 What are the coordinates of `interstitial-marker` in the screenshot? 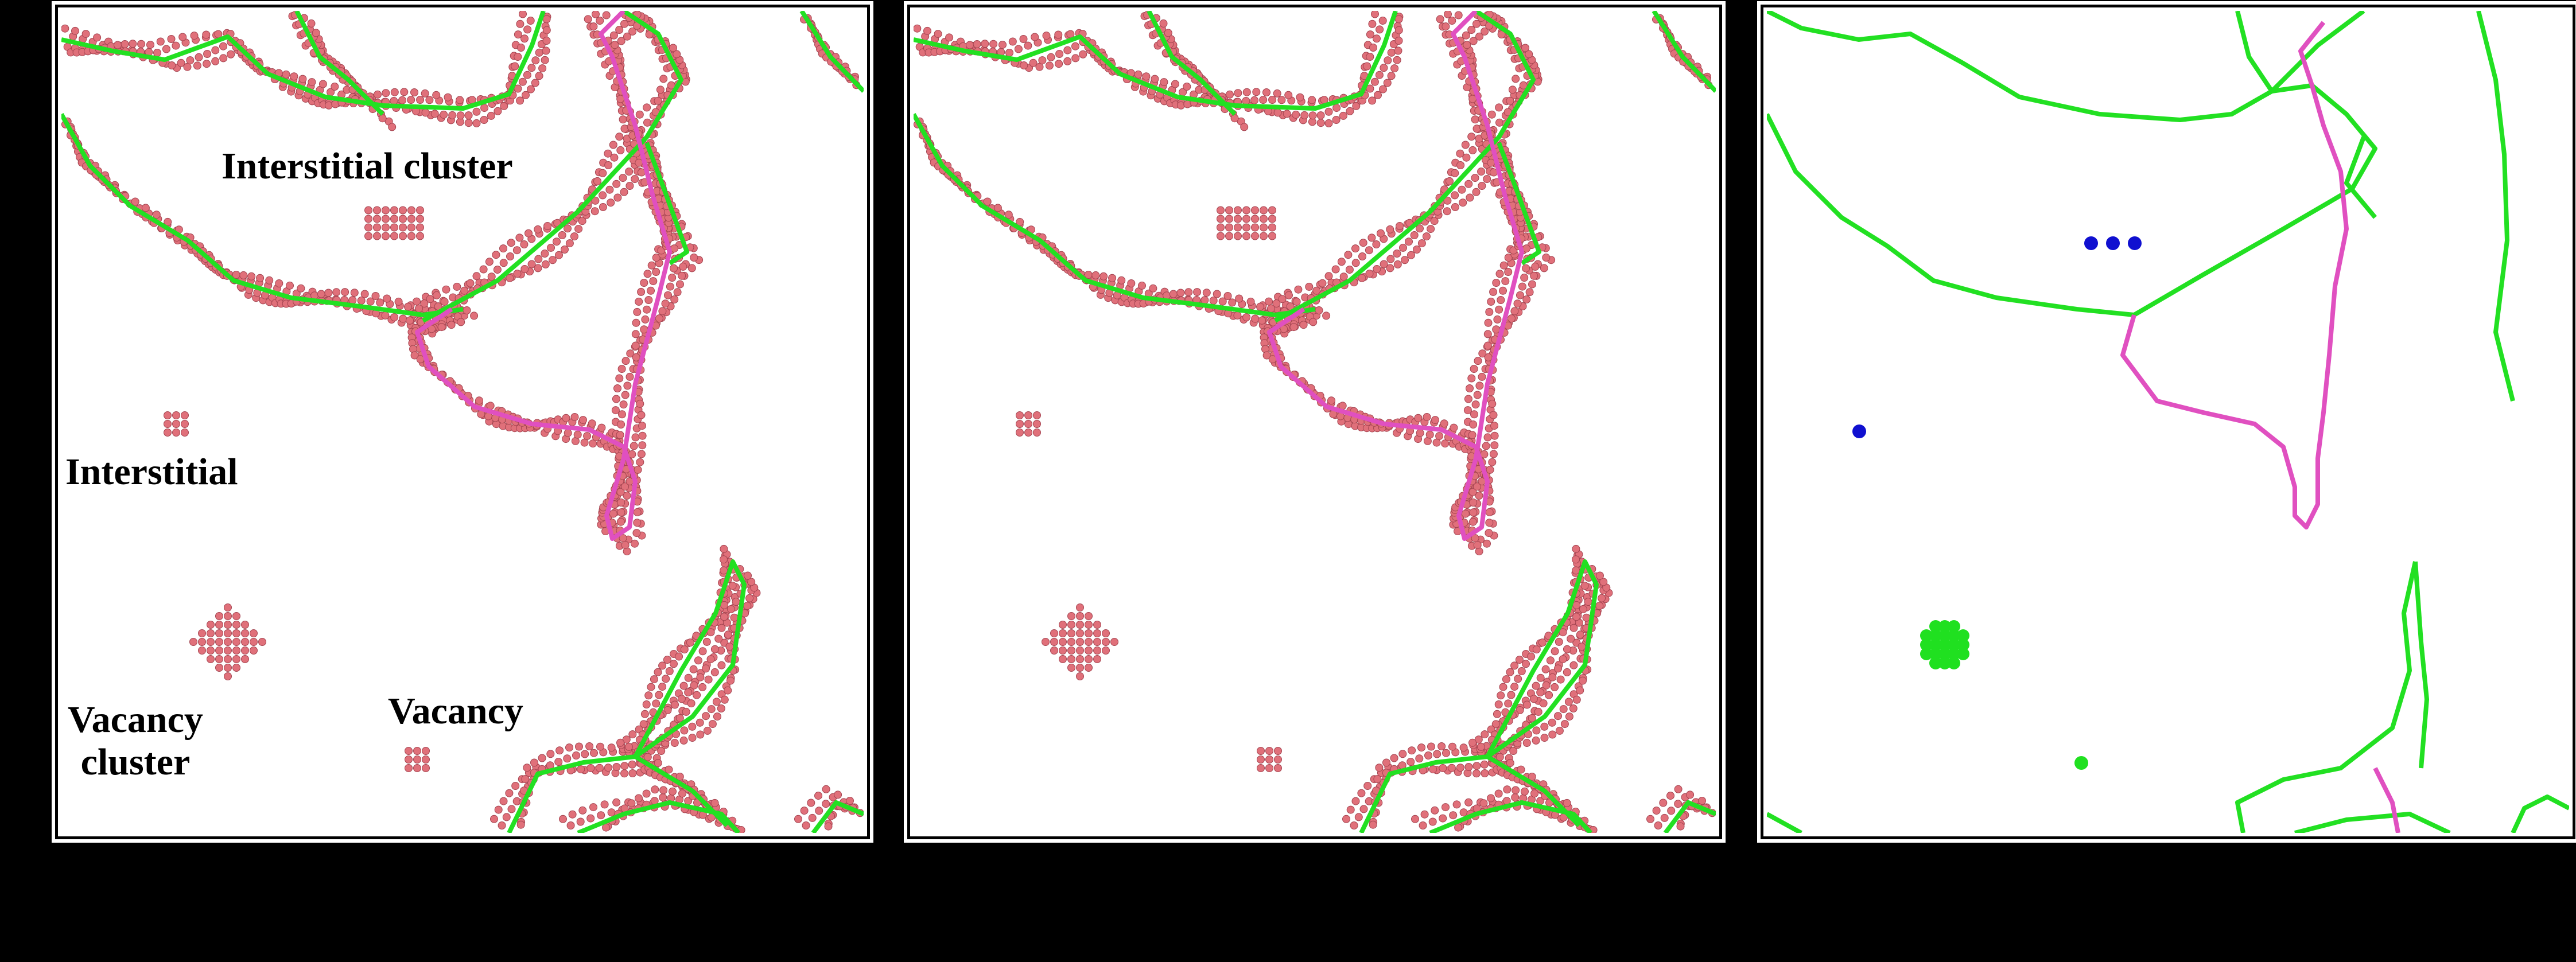 It's located at (2091, 243).